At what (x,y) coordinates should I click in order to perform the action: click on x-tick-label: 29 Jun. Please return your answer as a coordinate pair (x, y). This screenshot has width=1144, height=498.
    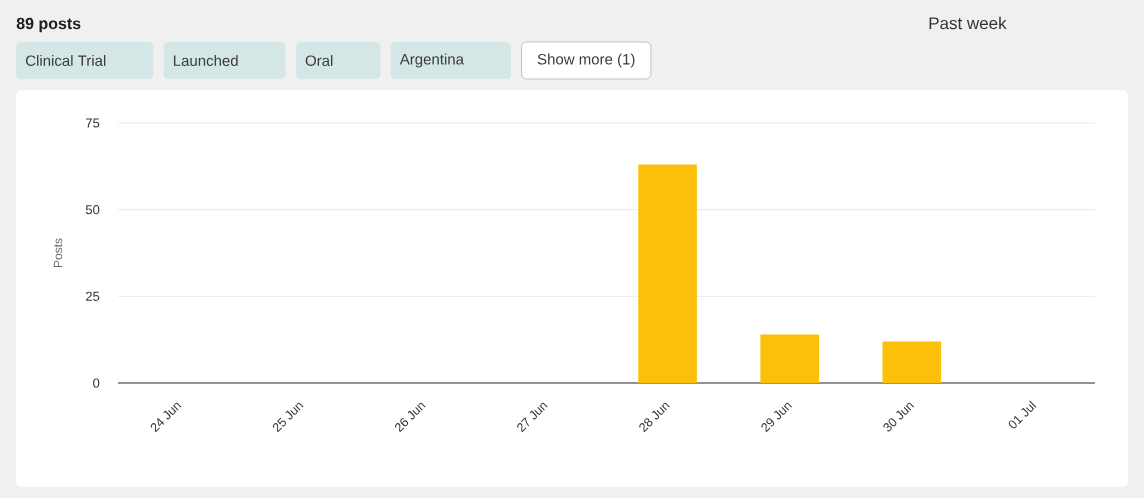
    Looking at the image, I should click on (776, 417).